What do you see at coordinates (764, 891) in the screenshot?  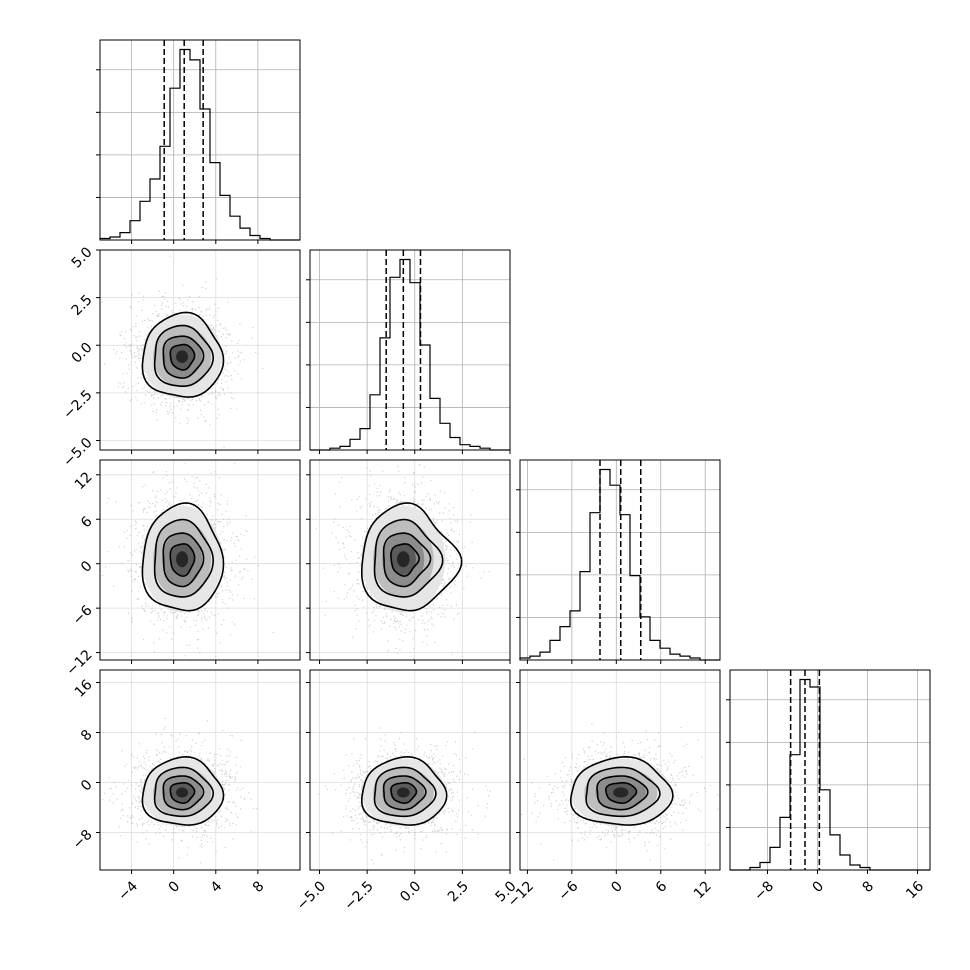 I see `x-tick-label: −8` at bounding box center [764, 891].